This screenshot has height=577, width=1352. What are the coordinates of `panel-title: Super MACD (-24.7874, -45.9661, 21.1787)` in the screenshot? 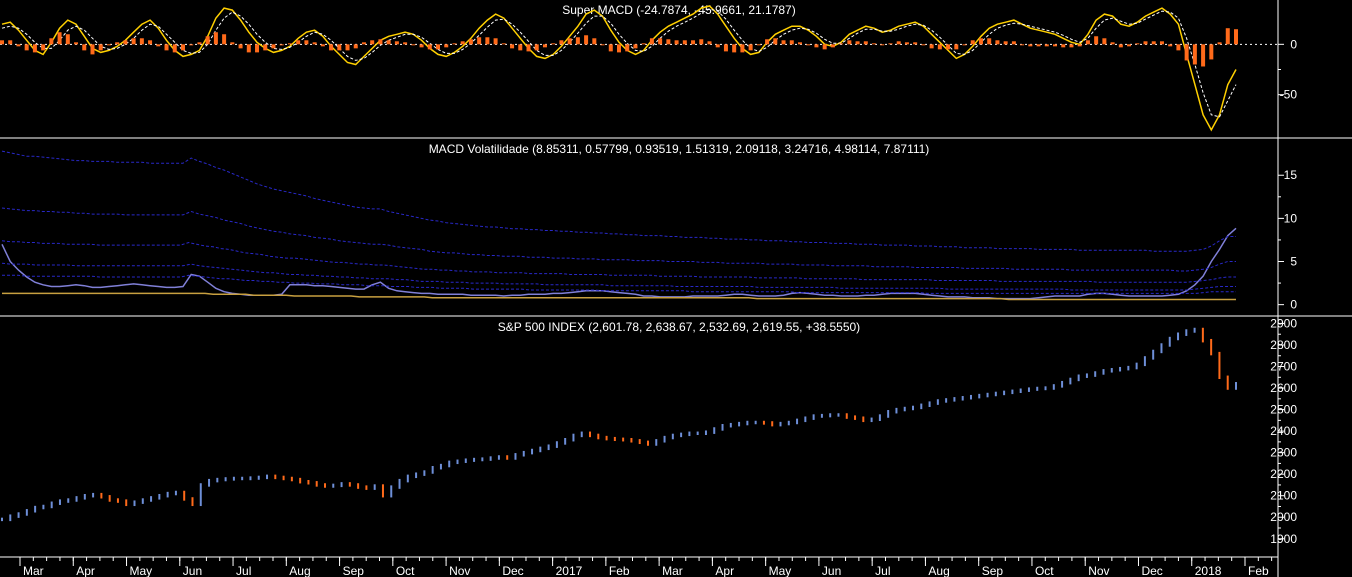 It's located at (678, 10).